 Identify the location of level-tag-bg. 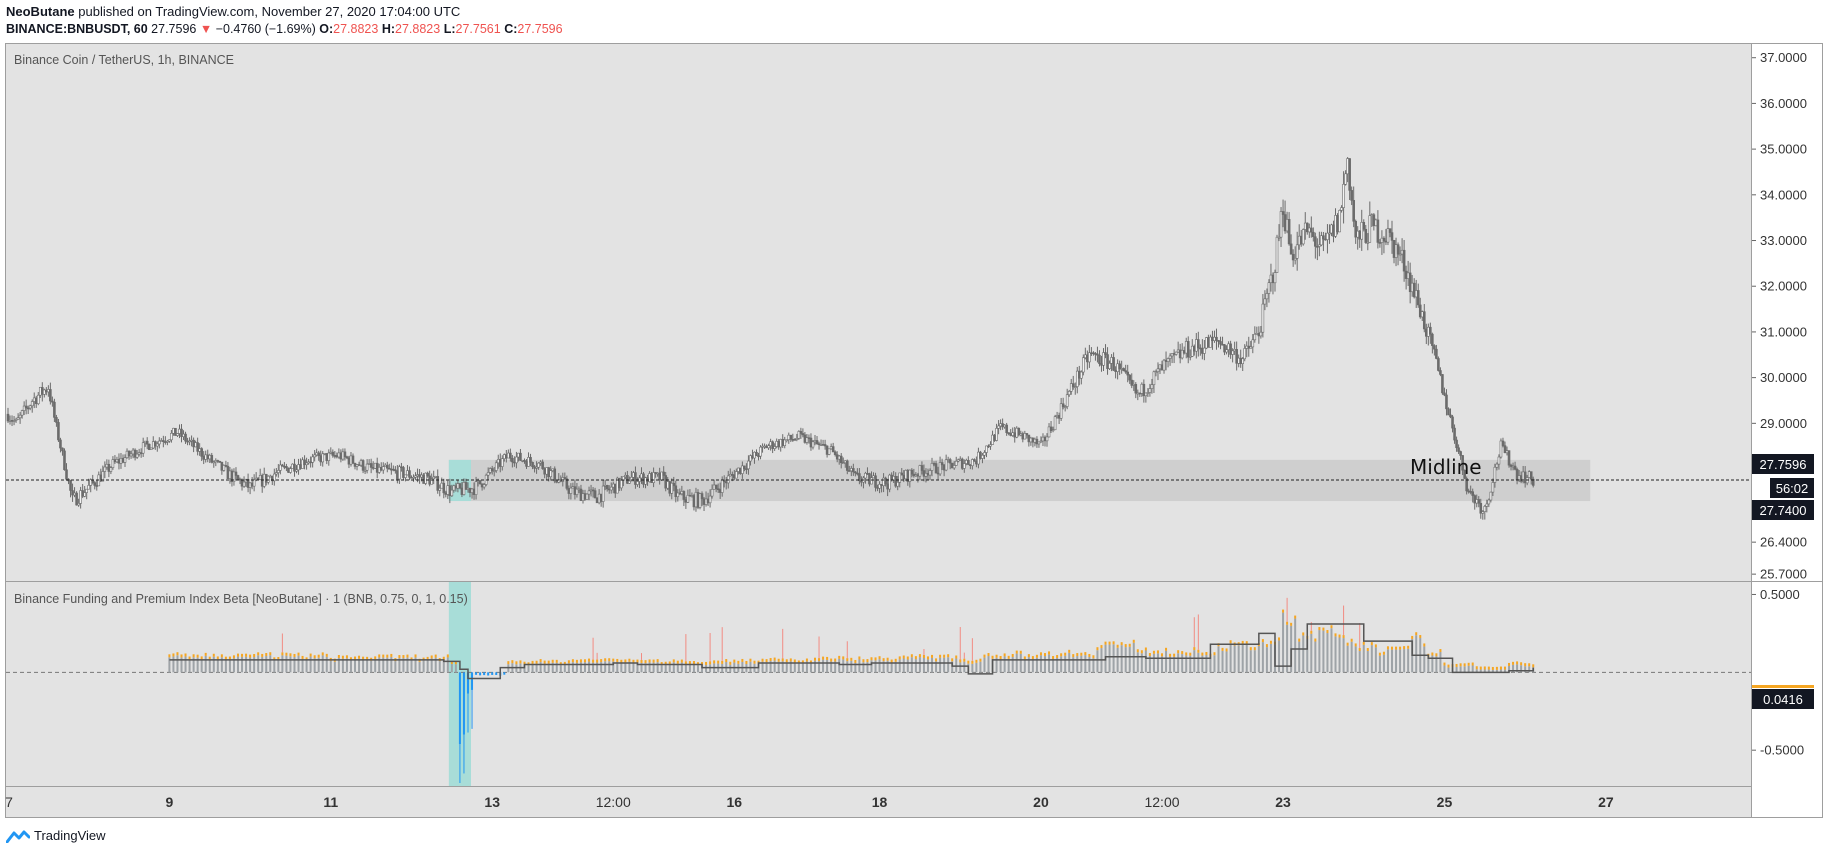
(1783, 510).